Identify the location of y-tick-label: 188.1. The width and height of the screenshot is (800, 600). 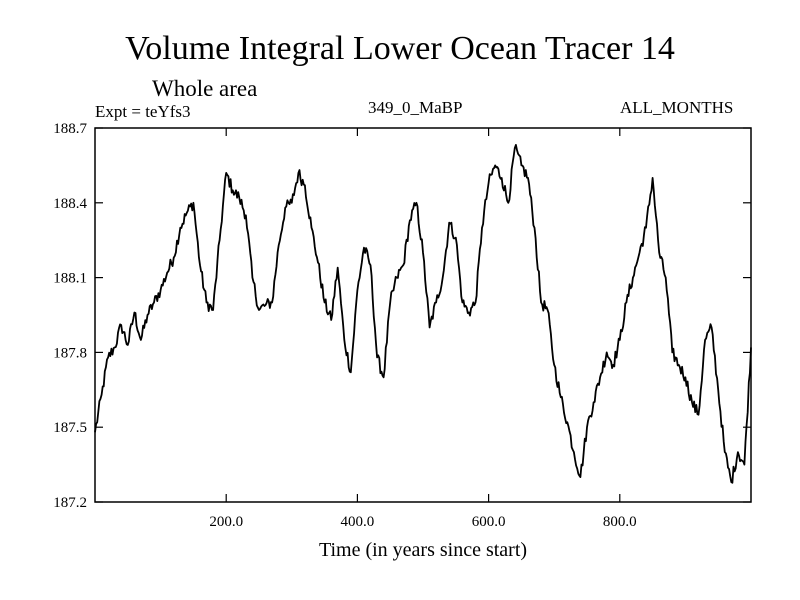
(70, 279).